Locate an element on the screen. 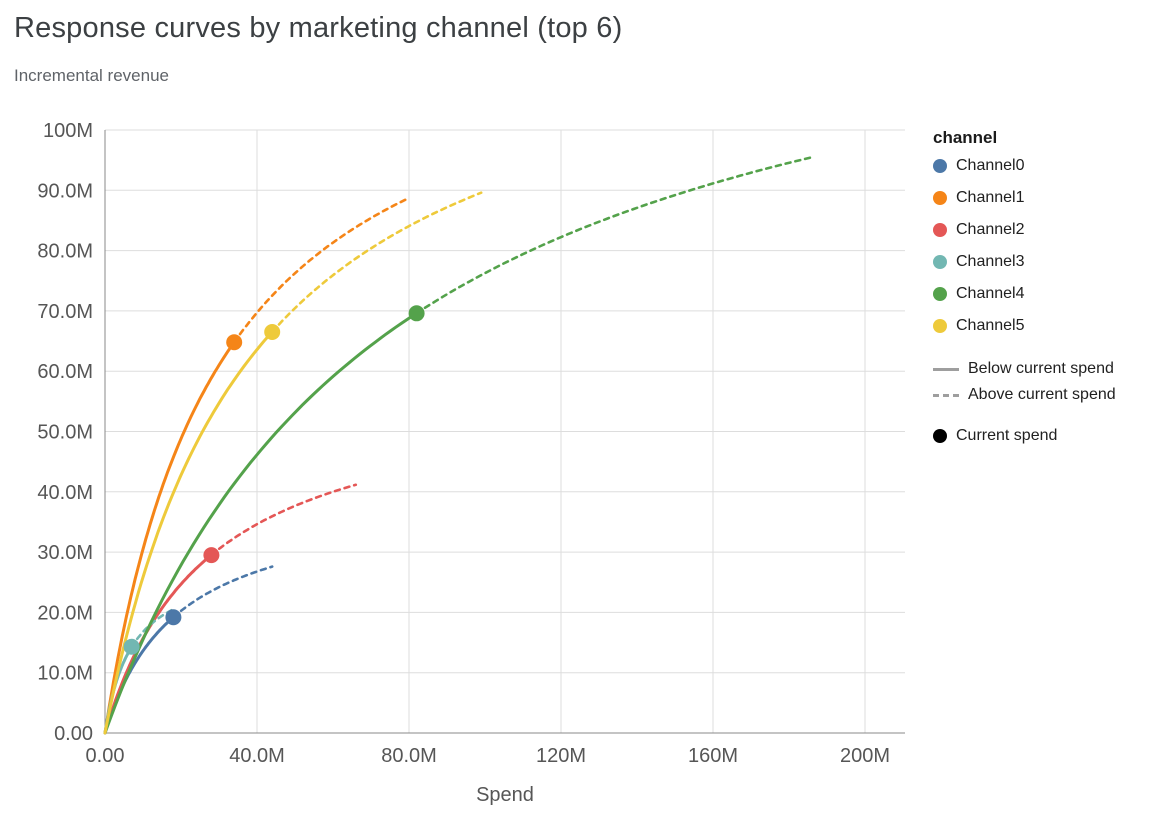 The width and height of the screenshot is (1164, 814). chart-subtitle: Incremental revenue is located at coordinates (91, 75).